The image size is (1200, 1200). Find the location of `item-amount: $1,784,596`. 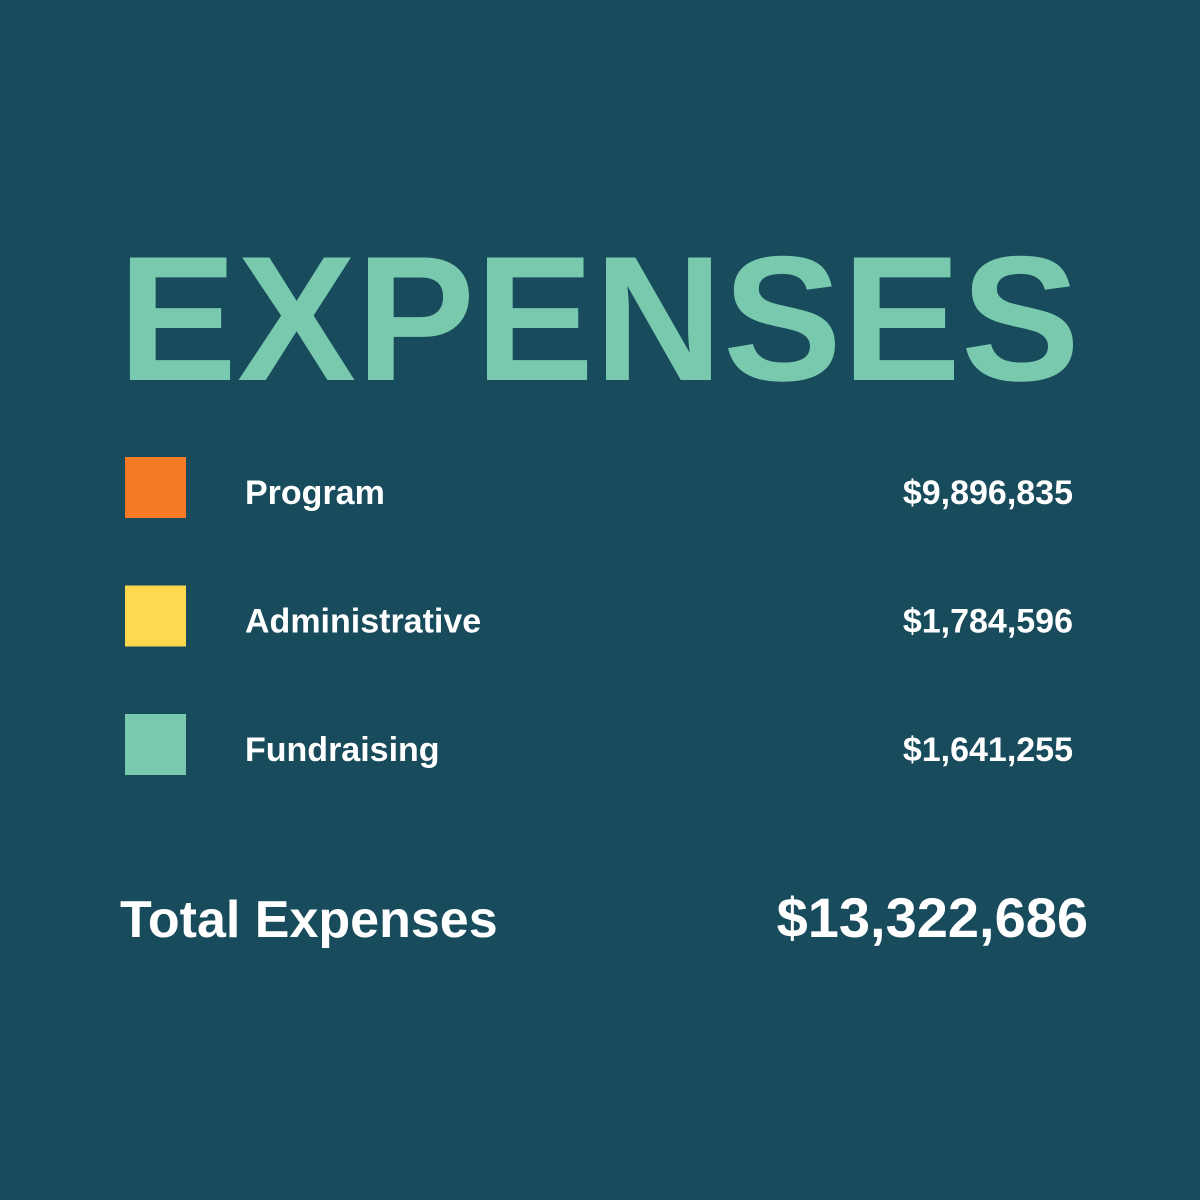

item-amount: $1,784,596 is located at coordinates (988, 622).